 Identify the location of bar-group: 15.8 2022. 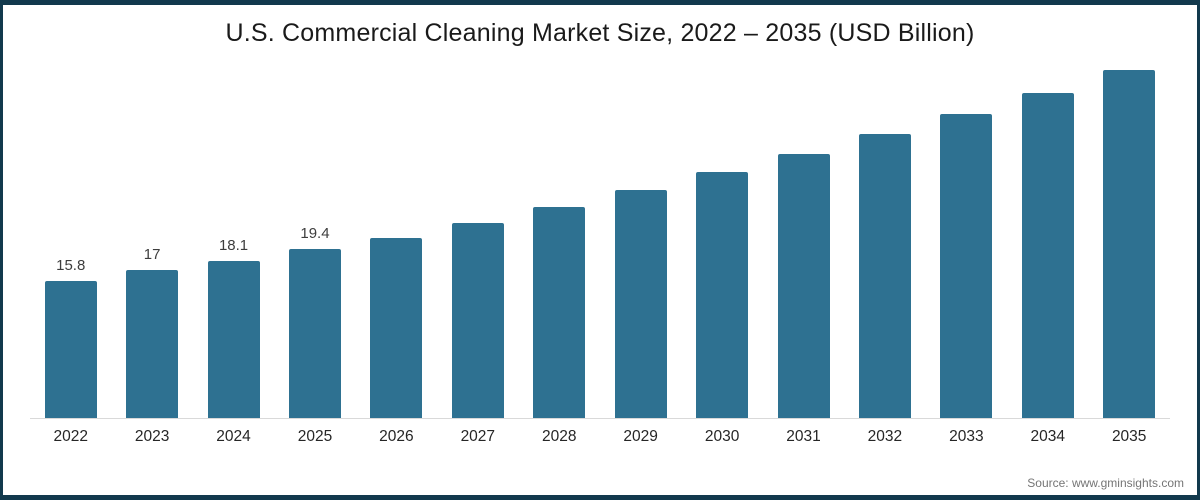
(70, 257).